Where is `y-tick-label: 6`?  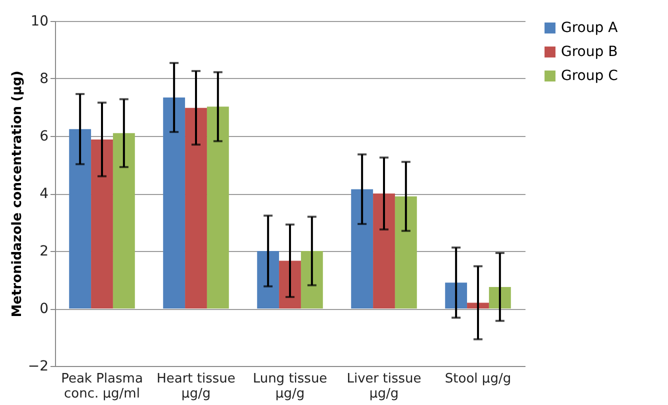
y-tick-label: 6 is located at coordinates (44, 136).